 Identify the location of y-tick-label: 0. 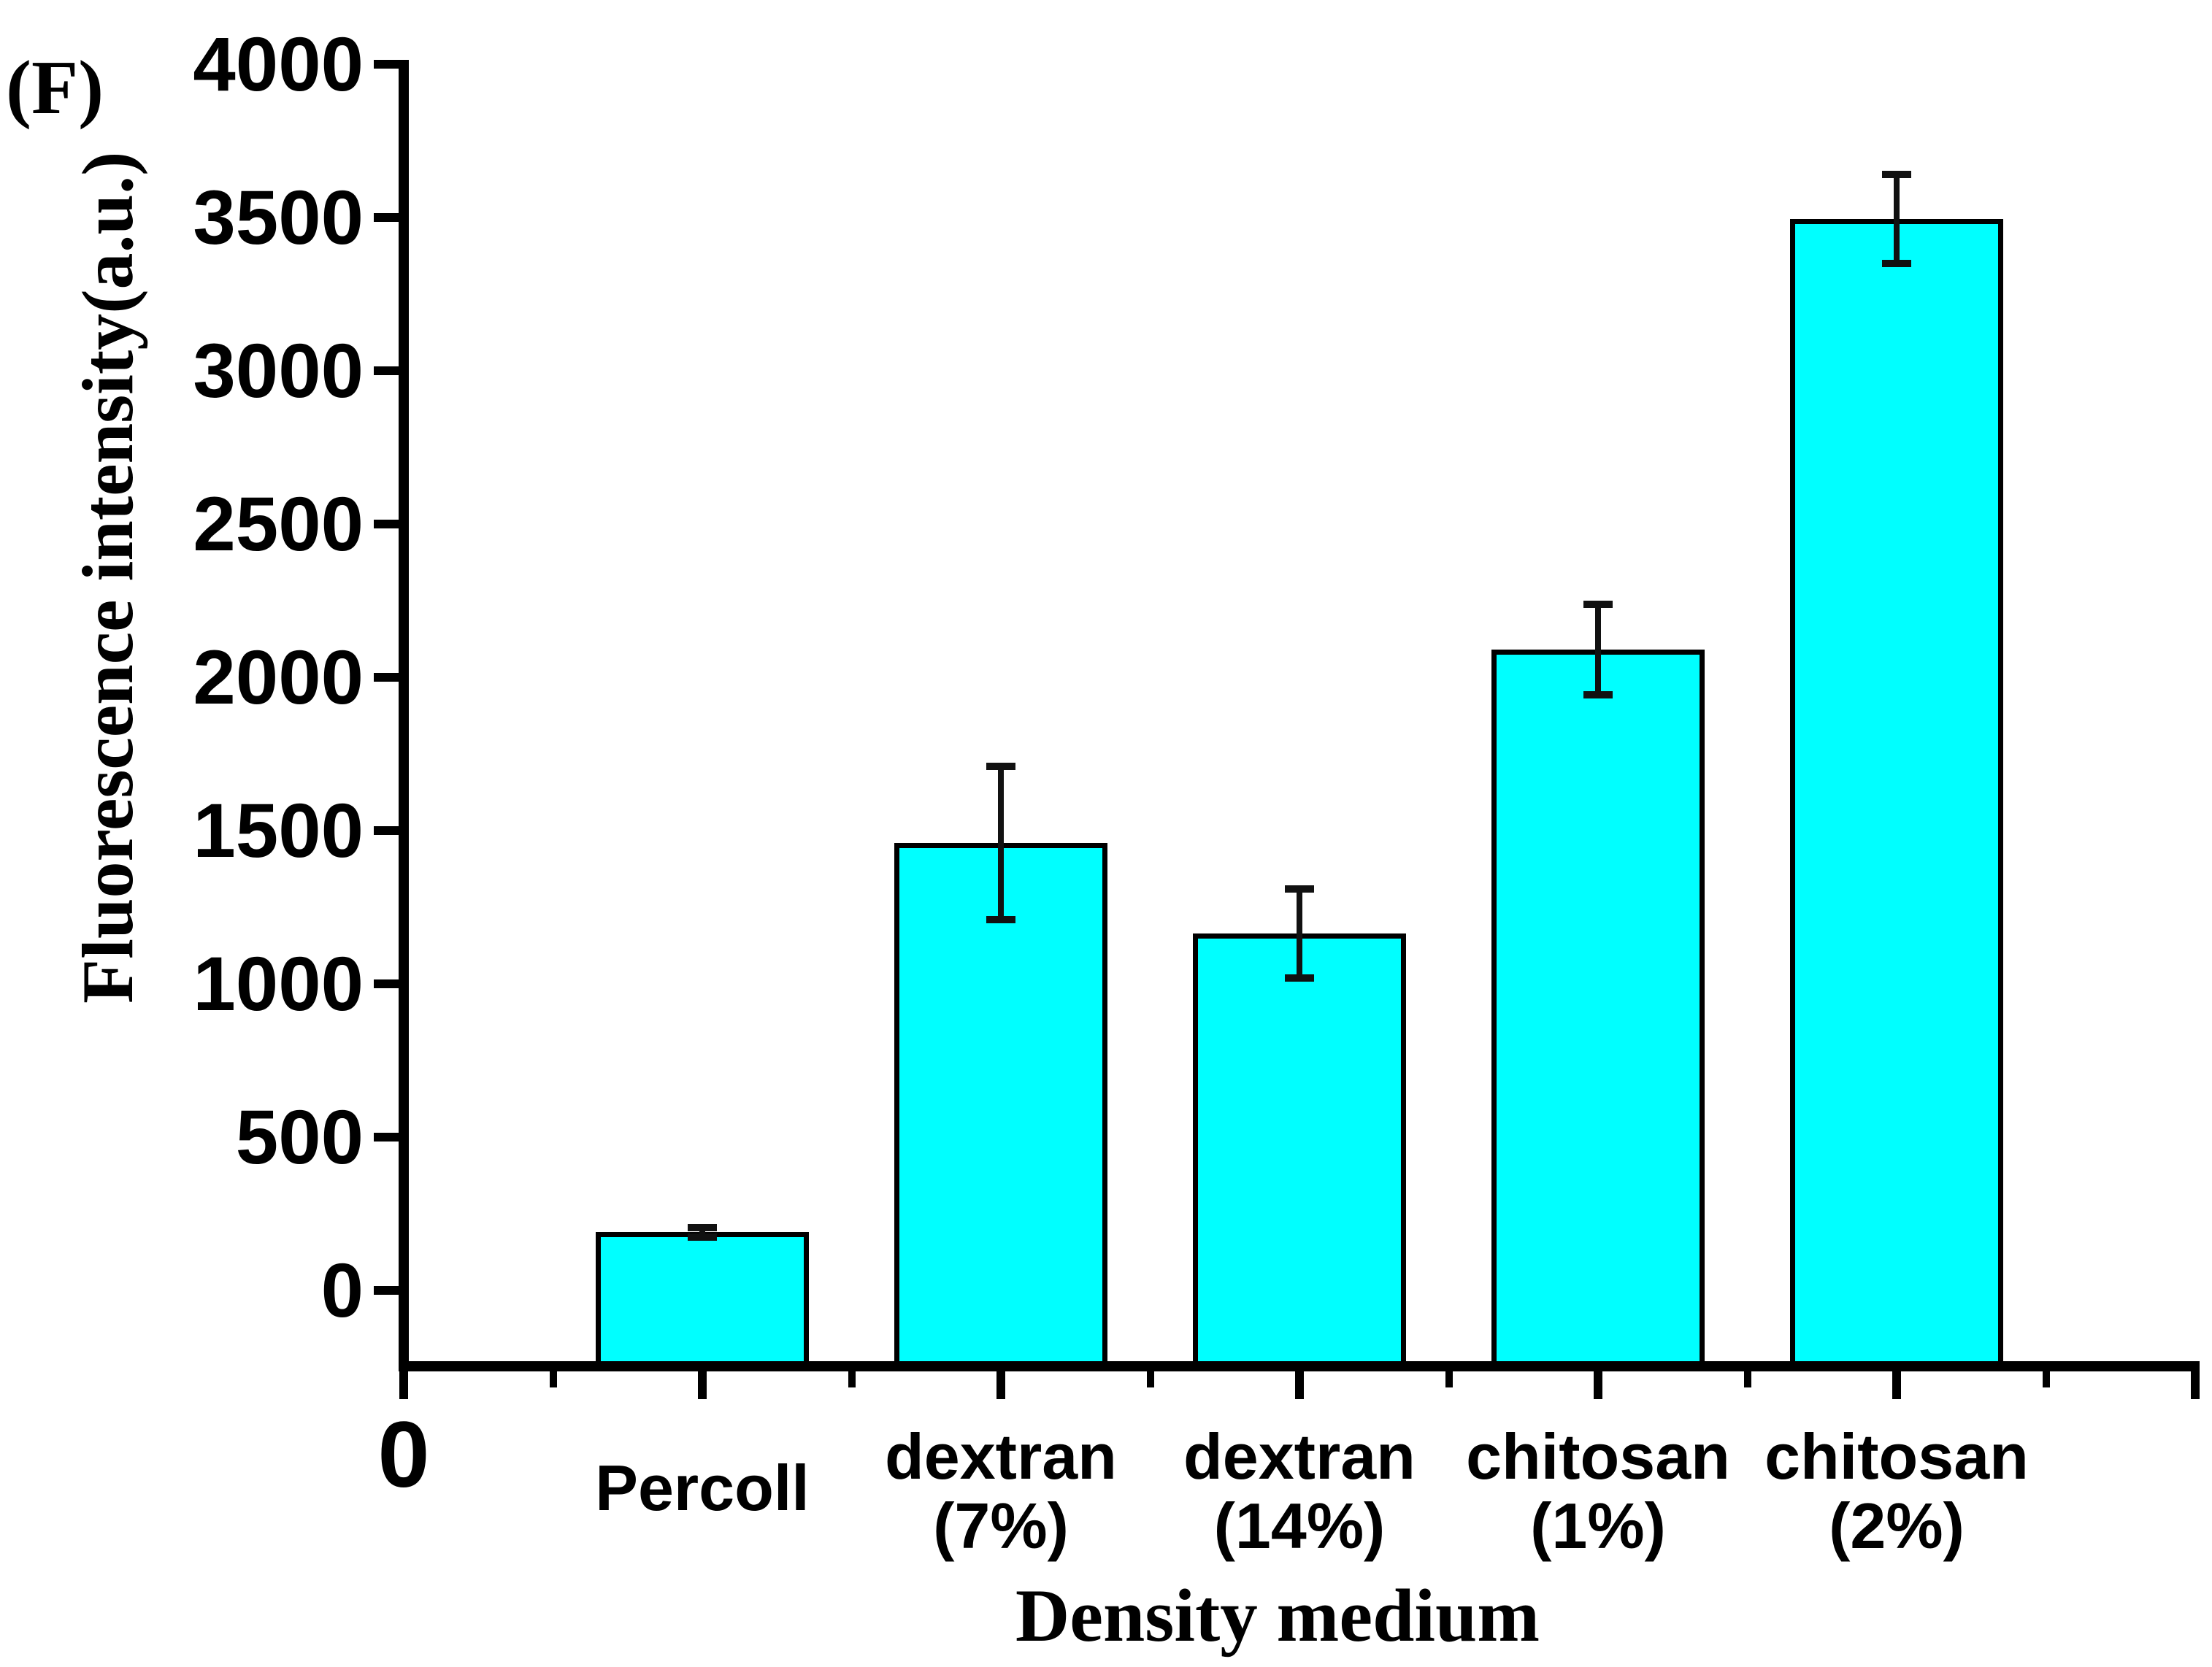
(342, 1290).